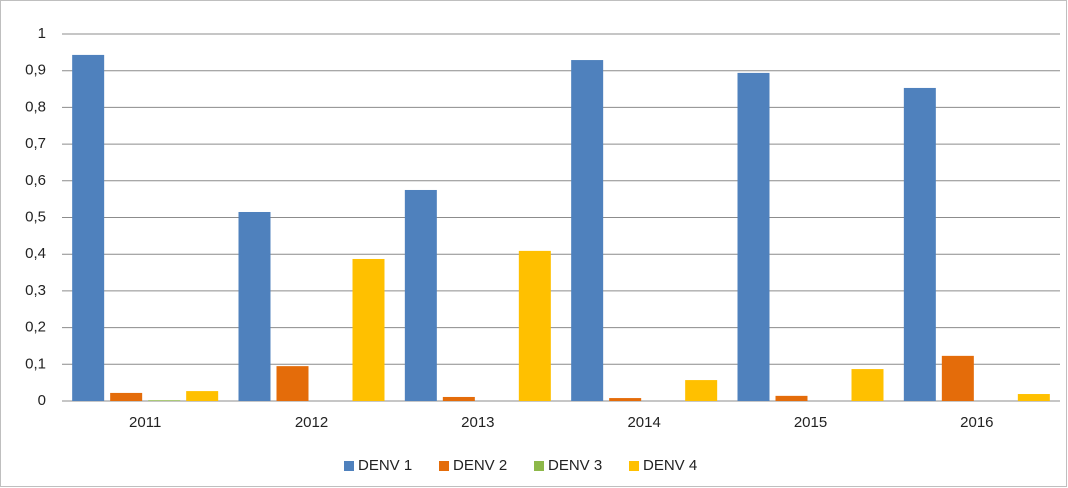 The width and height of the screenshot is (1068, 488). What do you see at coordinates (670, 465) in the screenshot?
I see `legend-label: DENV 4` at bounding box center [670, 465].